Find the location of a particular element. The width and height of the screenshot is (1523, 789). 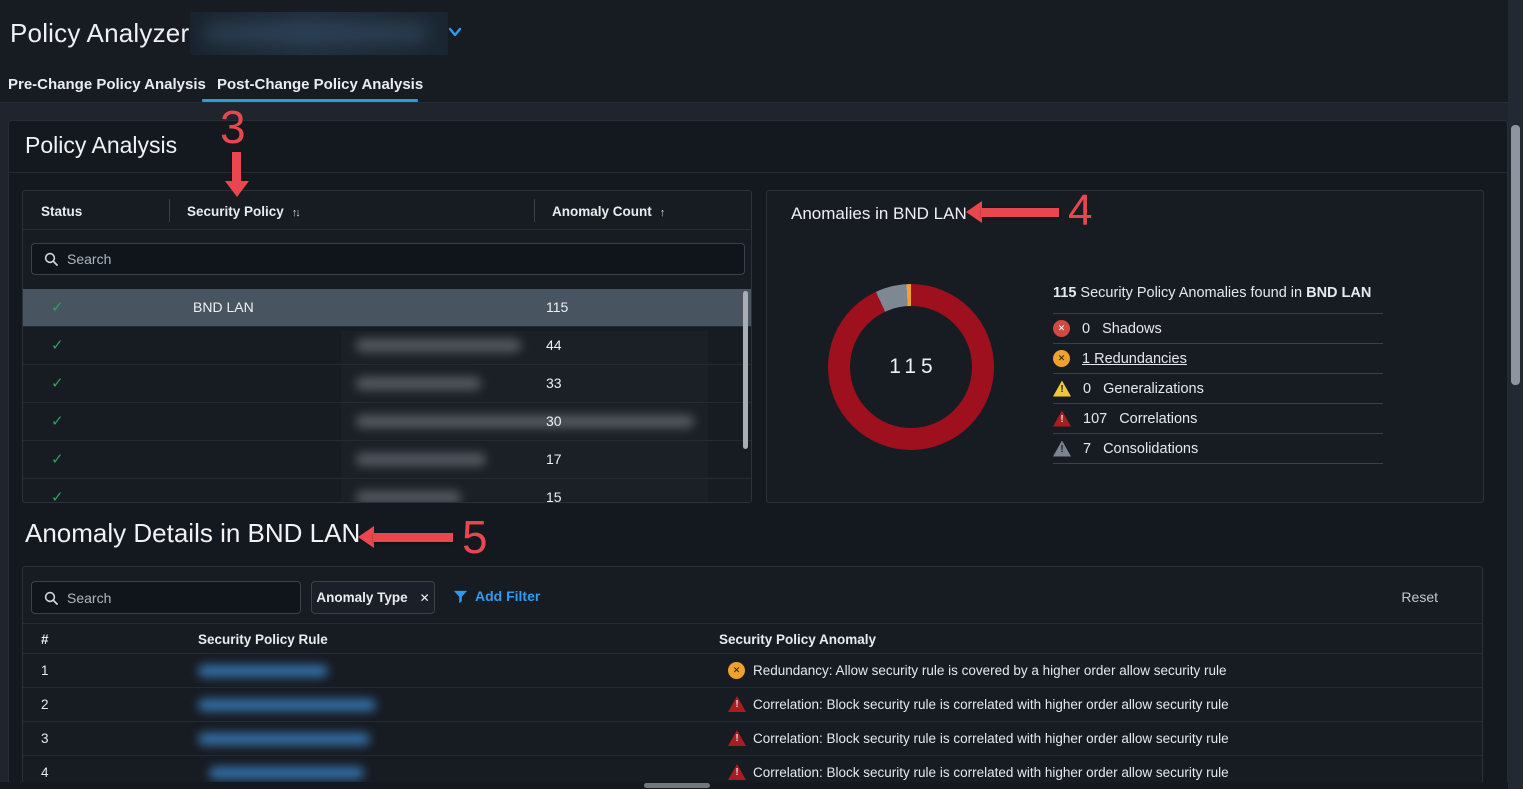

policy-search-input is located at coordinates (399, 259).